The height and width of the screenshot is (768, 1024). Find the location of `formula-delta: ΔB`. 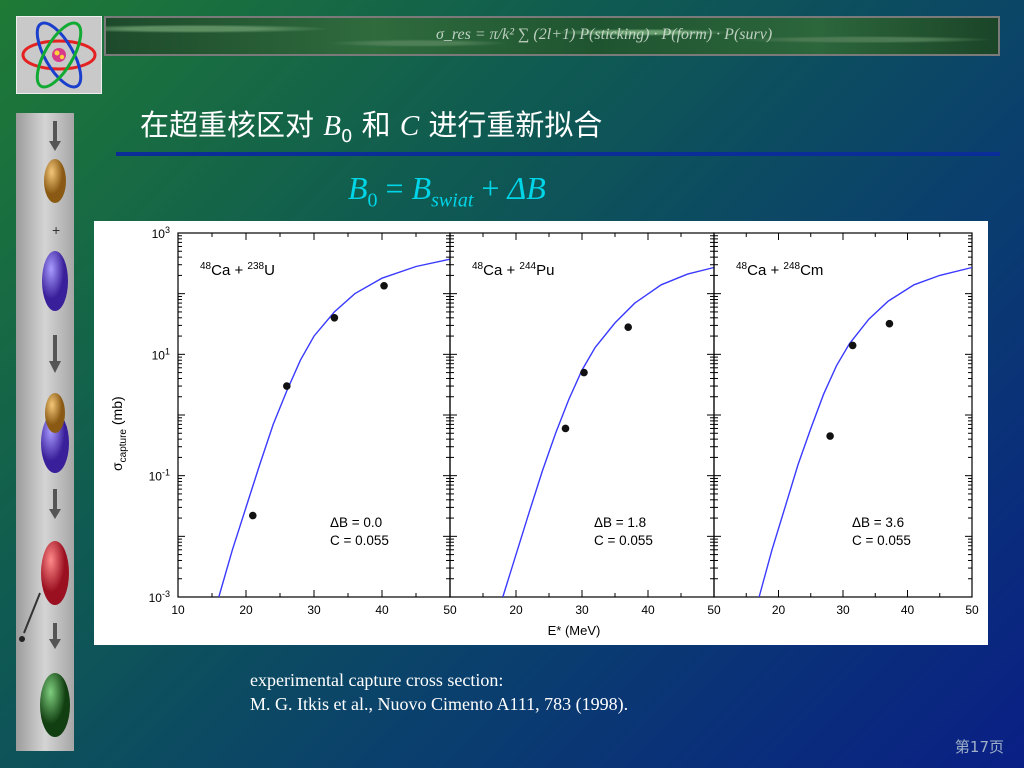

formula-delta: ΔB is located at coordinates (526, 188).